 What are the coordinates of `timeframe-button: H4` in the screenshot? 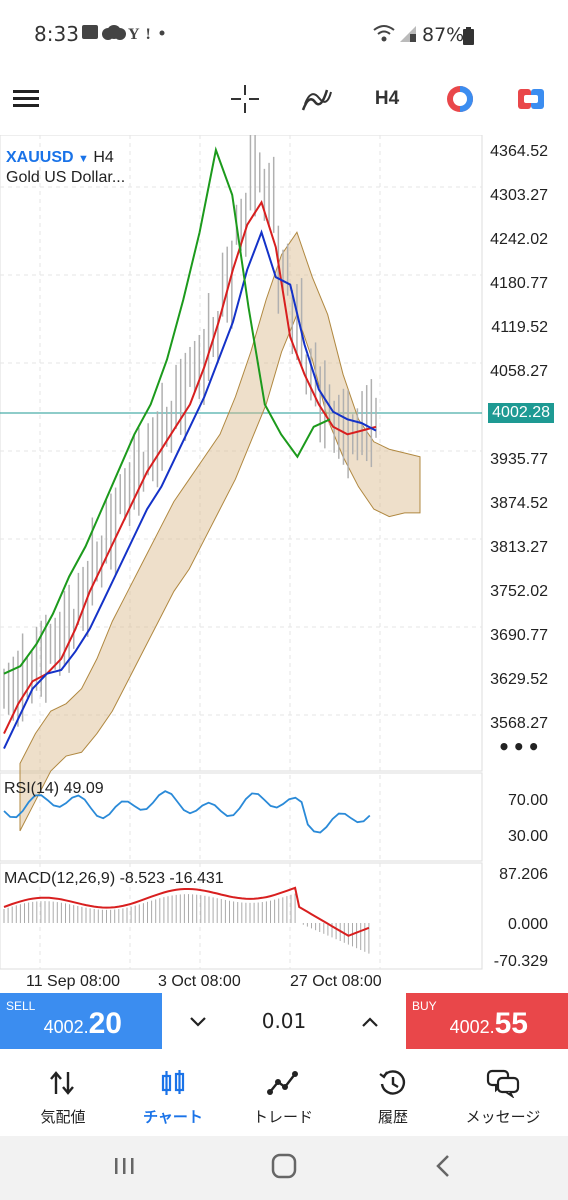 It's located at (387, 98).